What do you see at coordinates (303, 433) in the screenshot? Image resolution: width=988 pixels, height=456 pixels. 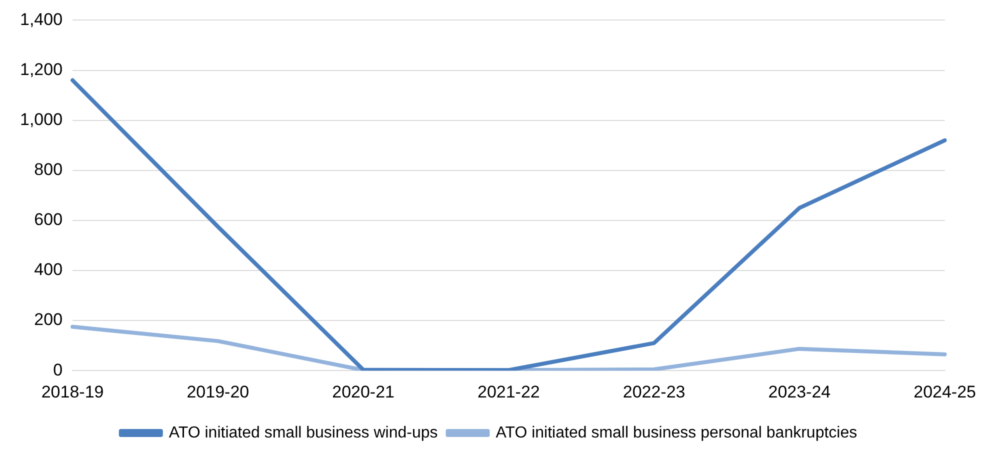 I see `legend-label: ATO initiated small business wind-ups` at bounding box center [303, 433].